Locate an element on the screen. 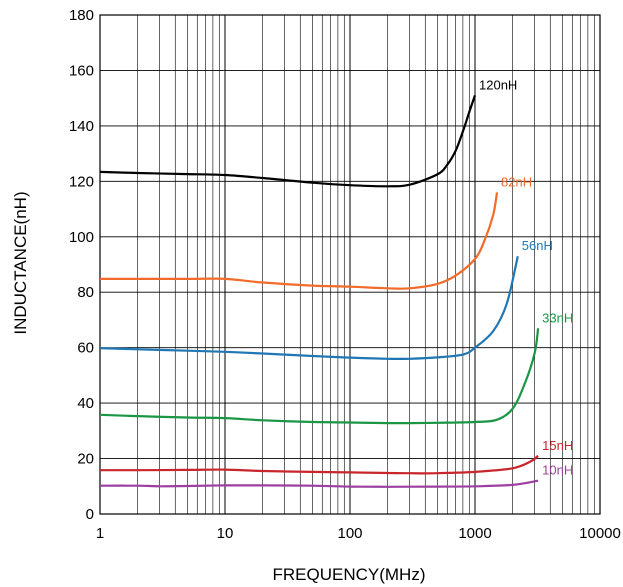 The image size is (623, 587). x-tick-label: 10 is located at coordinates (225, 533).